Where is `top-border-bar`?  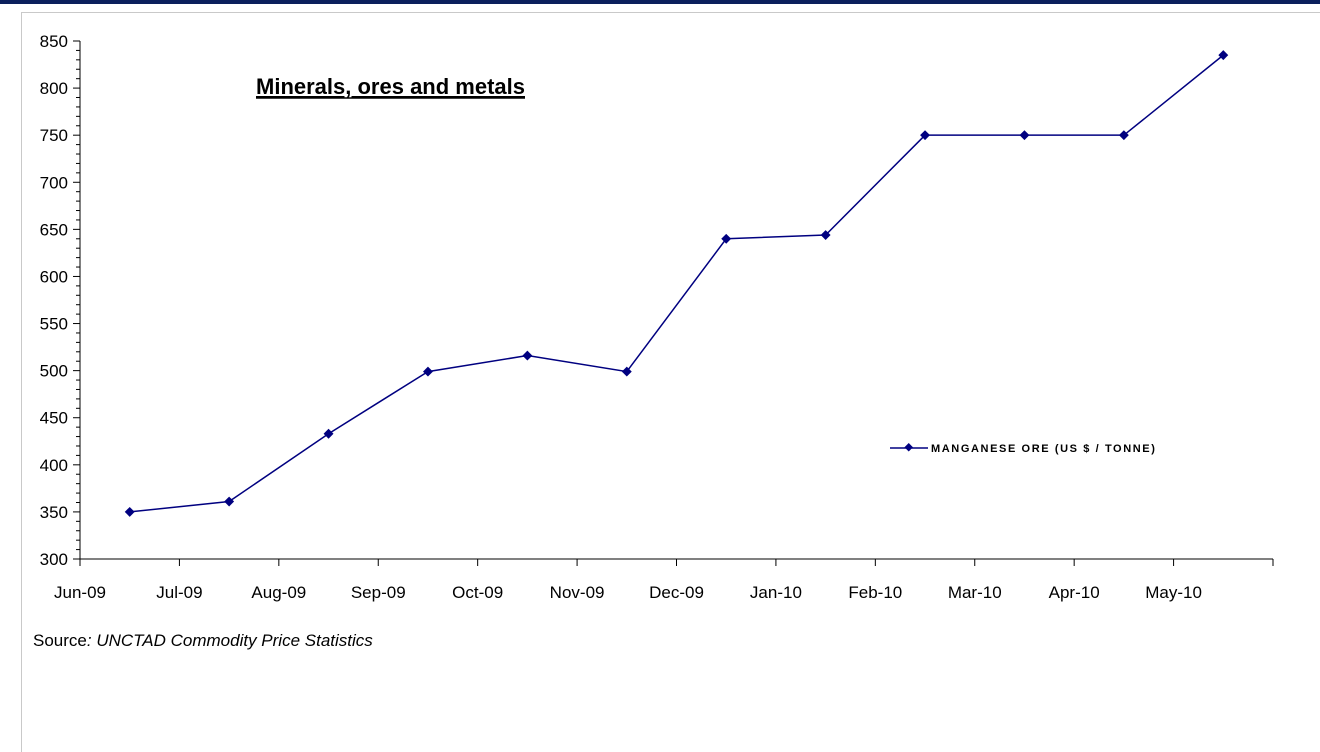
top-border-bar is located at coordinates (660, 2).